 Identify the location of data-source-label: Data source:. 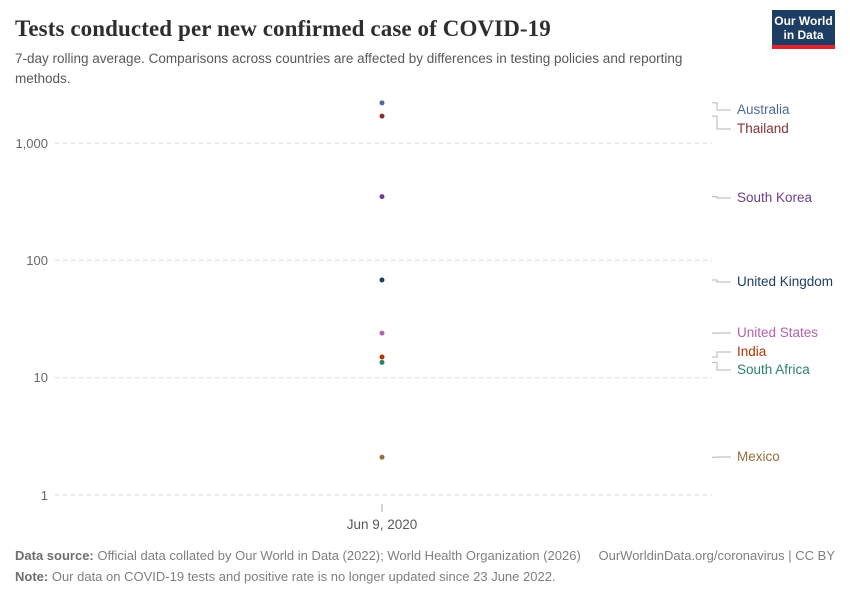
(54, 555).